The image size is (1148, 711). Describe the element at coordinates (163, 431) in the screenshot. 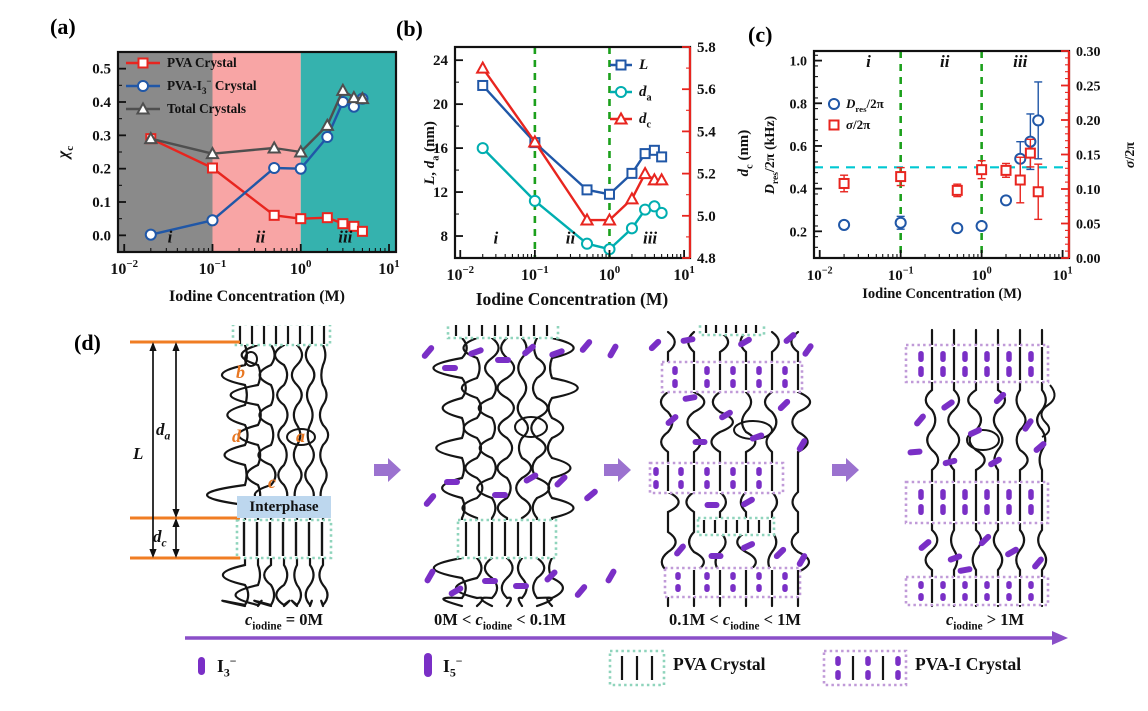

I see `dimension-label-da: da` at that location.